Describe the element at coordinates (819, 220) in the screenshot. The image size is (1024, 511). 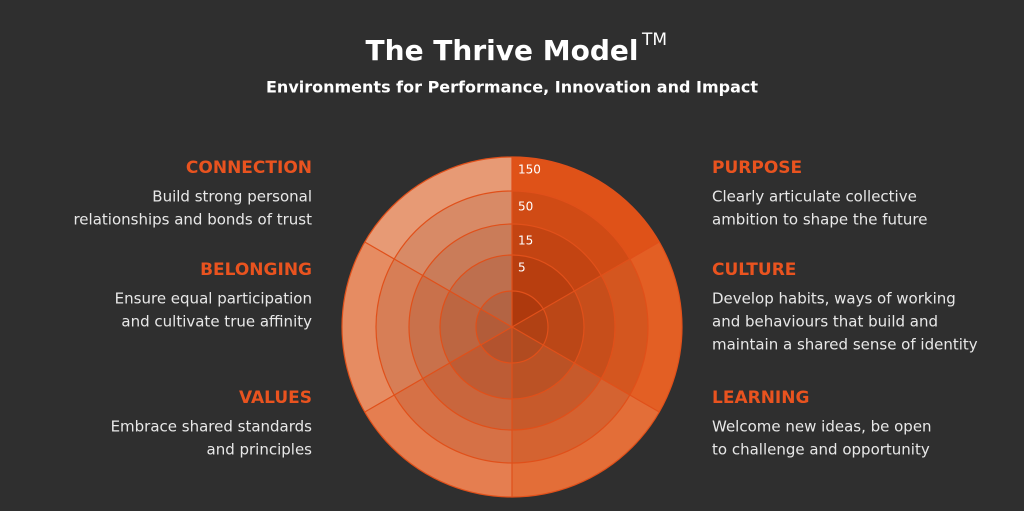
I see `section-description: ambition to shape the future` at that location.